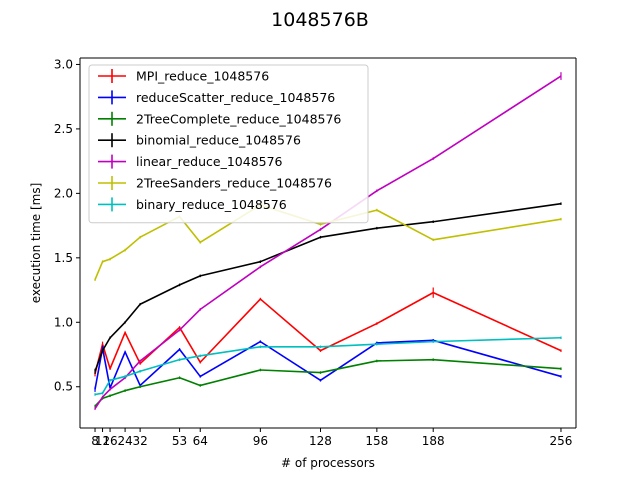 Image resolution: width=640 pixels, height=484 pixels. I want to click on legend-label: reduceScatter_reduce_1048576, so click(235, 97).